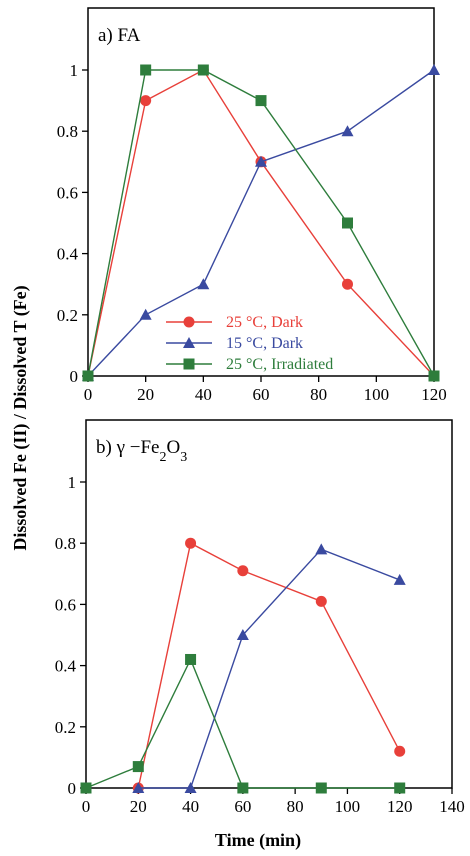 This screenshot has width=470, height=856. I want to click on panel-b-label: b) γ −Fe2O3, so click(141, 451).